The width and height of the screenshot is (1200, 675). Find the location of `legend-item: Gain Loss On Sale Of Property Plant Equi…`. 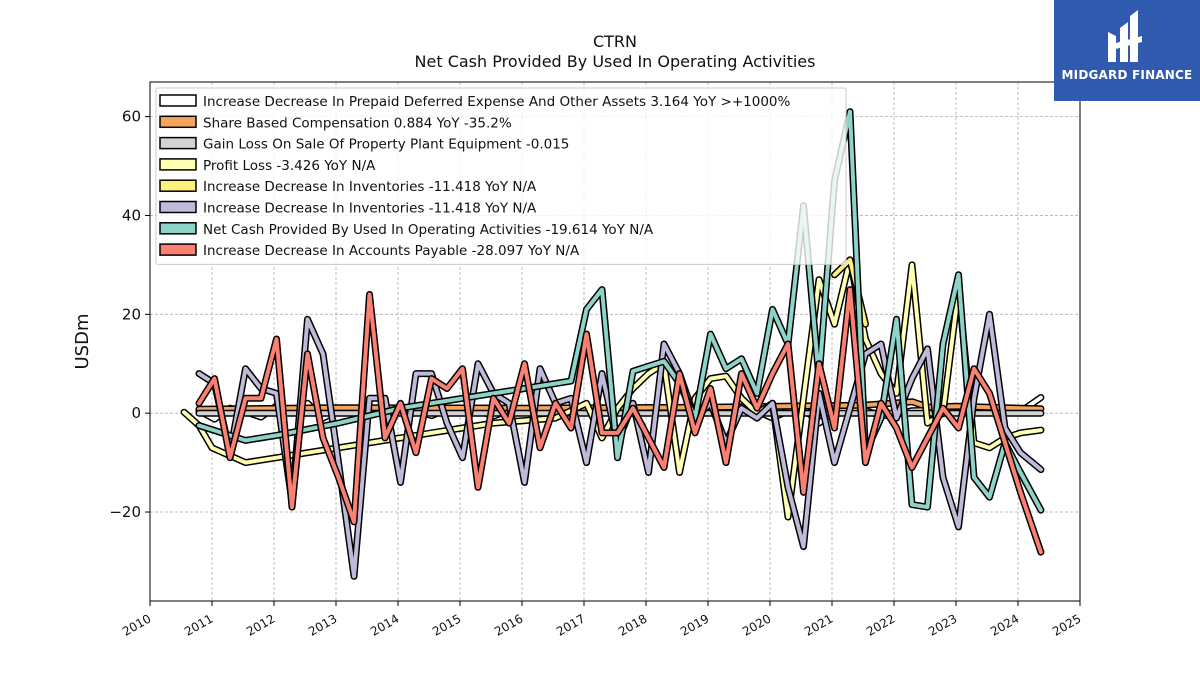

legend-item: Gain Loss On Sale Of Property Plant Equi… is located at coordinates (364, 144).